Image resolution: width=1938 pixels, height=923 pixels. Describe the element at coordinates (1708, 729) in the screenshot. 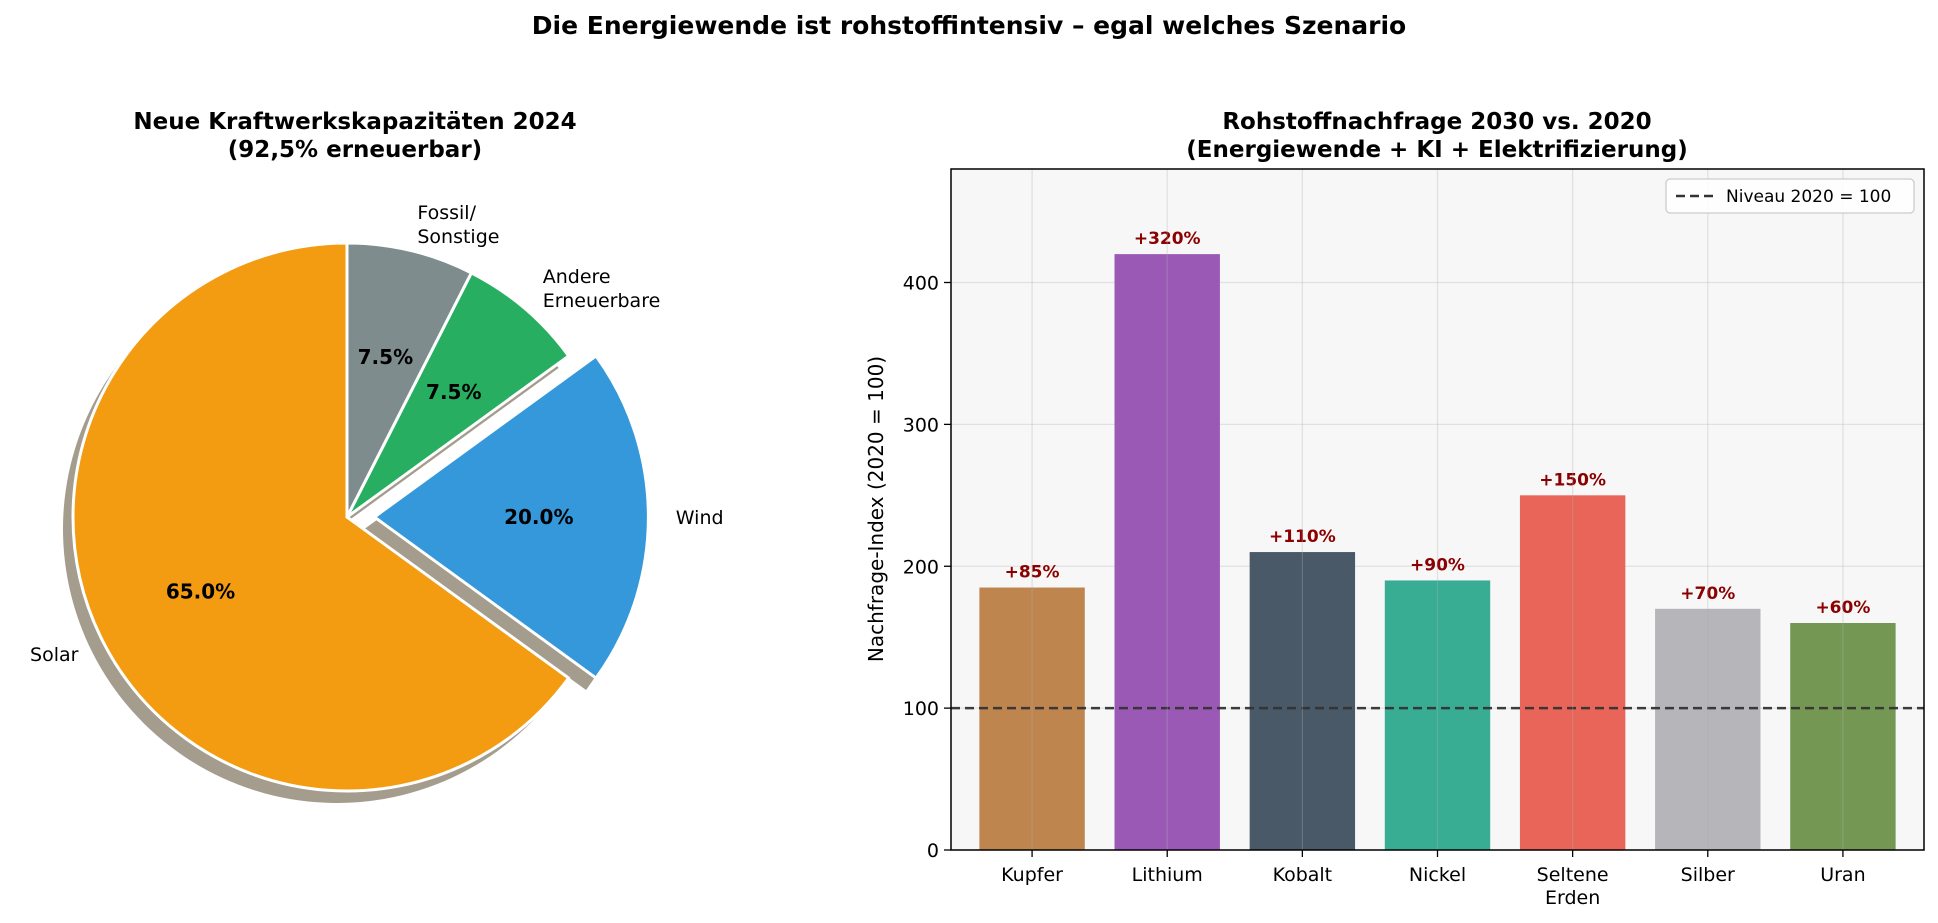

I see `bar-silber` at that location.